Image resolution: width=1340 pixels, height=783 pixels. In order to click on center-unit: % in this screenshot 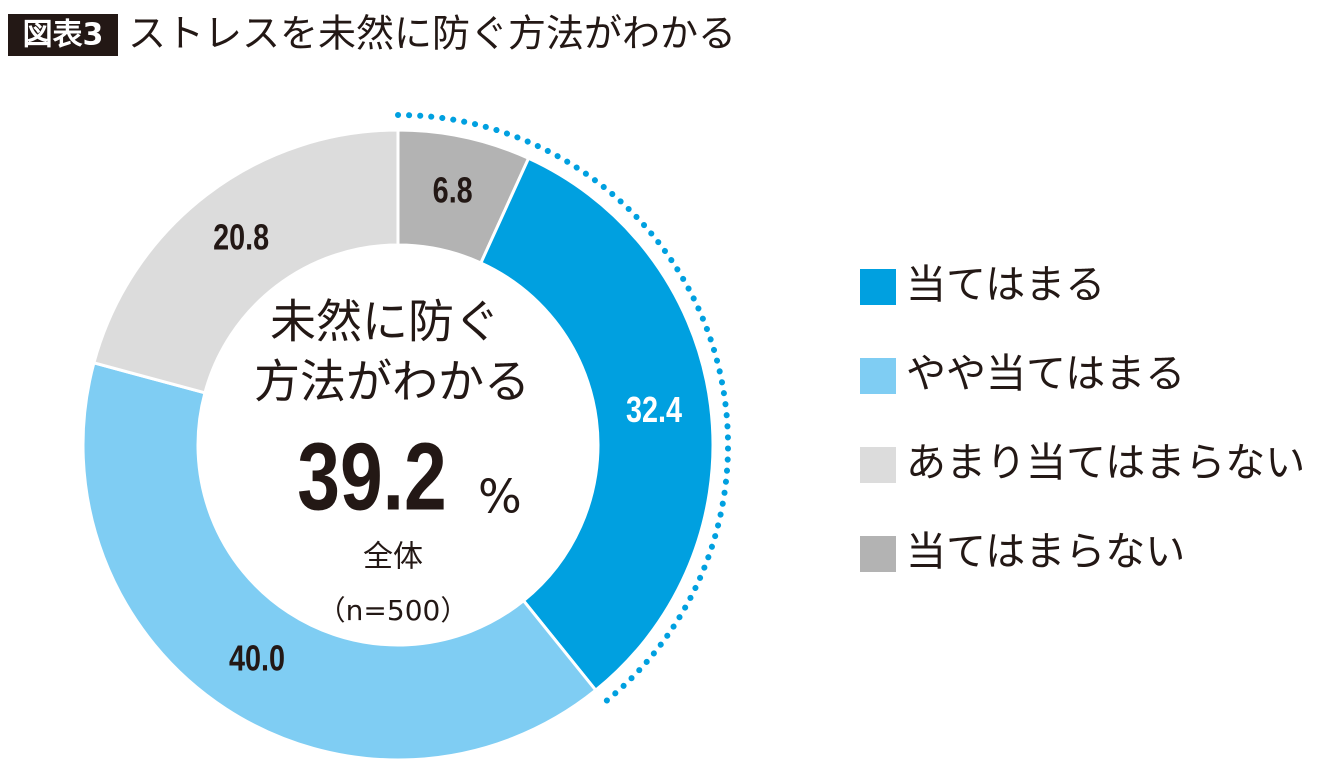, I will do `click(500, 497)`.